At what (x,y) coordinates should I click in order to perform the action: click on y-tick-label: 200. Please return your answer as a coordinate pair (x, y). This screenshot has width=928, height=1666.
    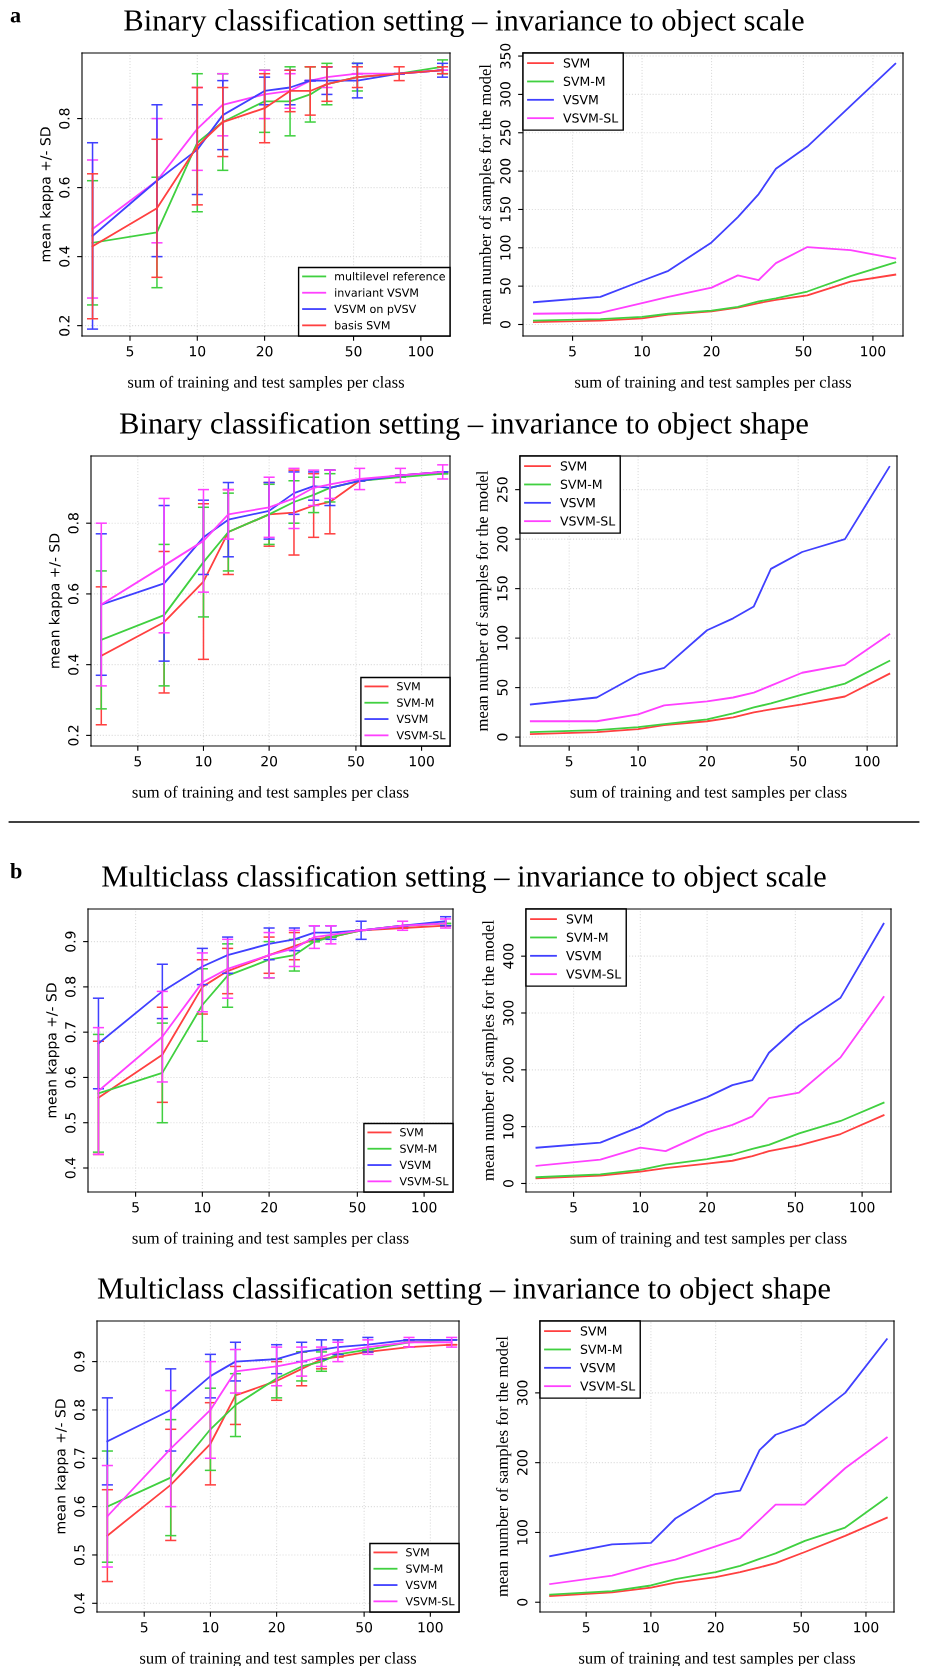
    Looking at the image, I should click on (505, 171).